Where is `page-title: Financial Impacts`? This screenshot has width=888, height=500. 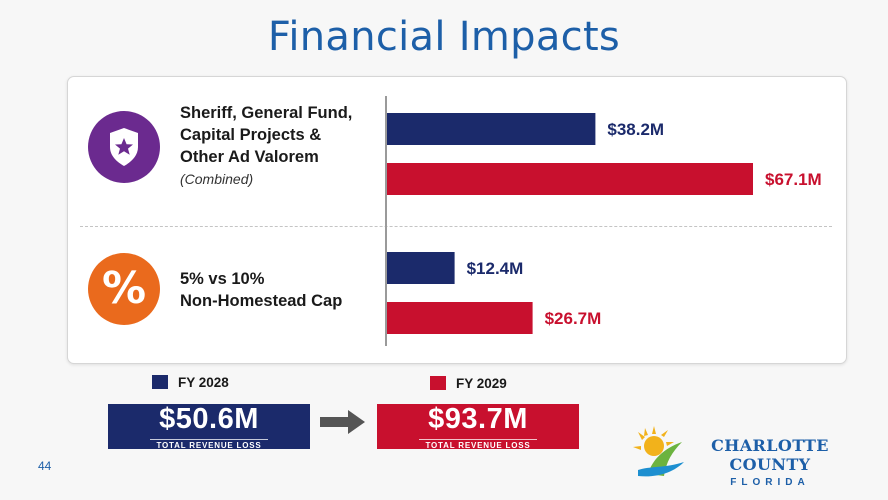 page-title: Financial Impacts is located at coordinates (444, 37).